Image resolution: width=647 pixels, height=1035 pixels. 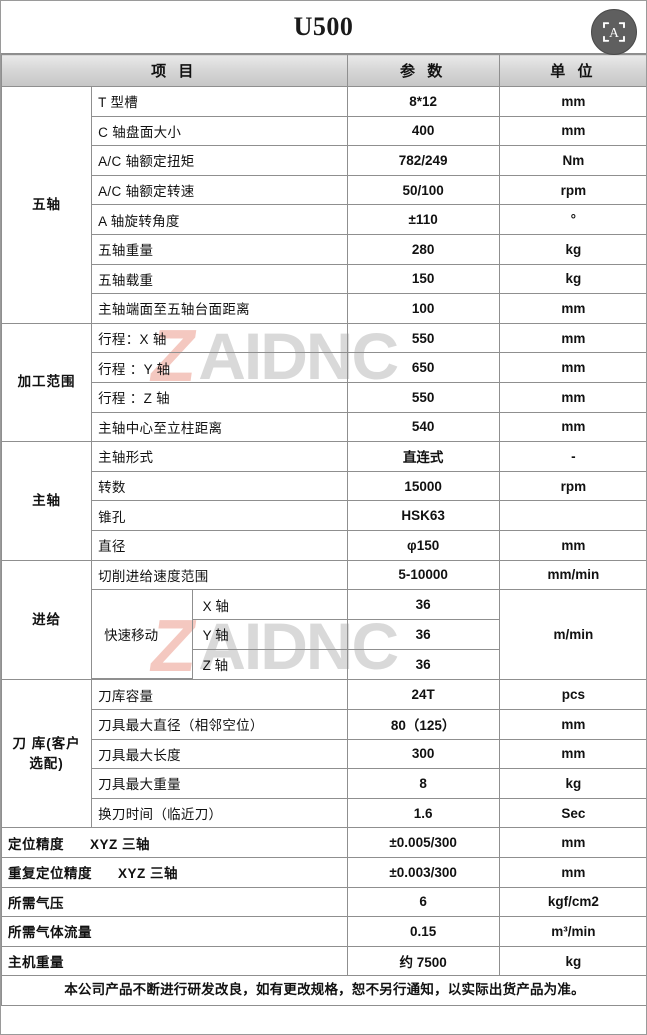 What do you see at coordinates (324, 724) in the screenshot?
I see `table-row: 刀具最大直径（相邻空位） 80（125） mm` at bounding box center [324, 724].